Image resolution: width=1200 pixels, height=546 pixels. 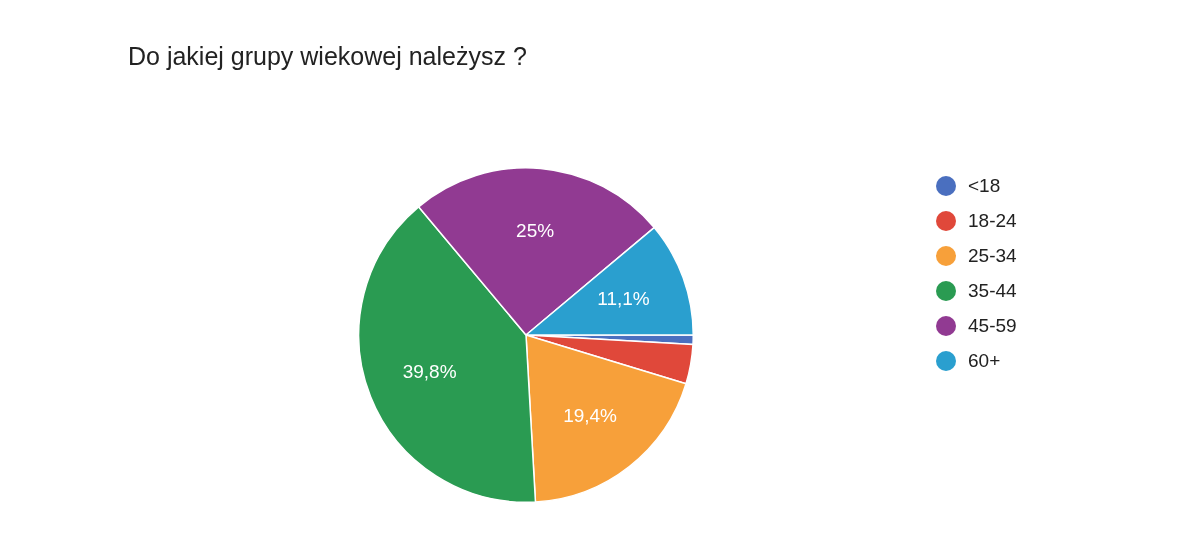 I want to click on data-label: 39,8%, so click(x=429, y=372).